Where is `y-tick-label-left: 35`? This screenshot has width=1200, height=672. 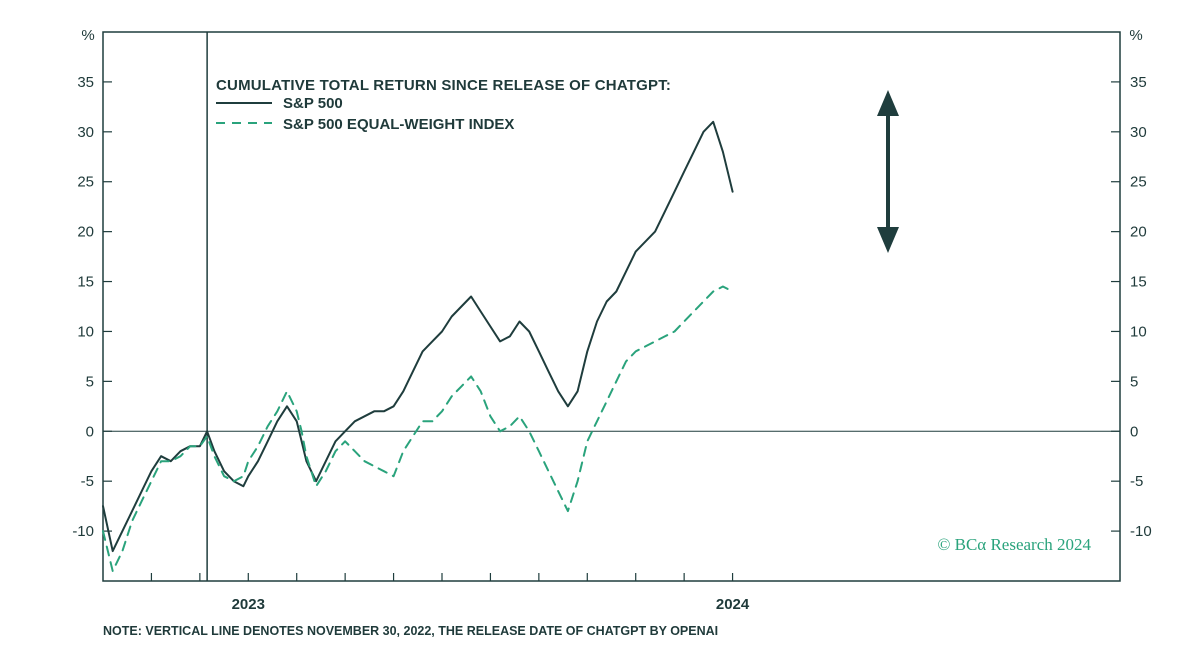
y-tick-label-left: 35 is located at coordinates (85, 82).